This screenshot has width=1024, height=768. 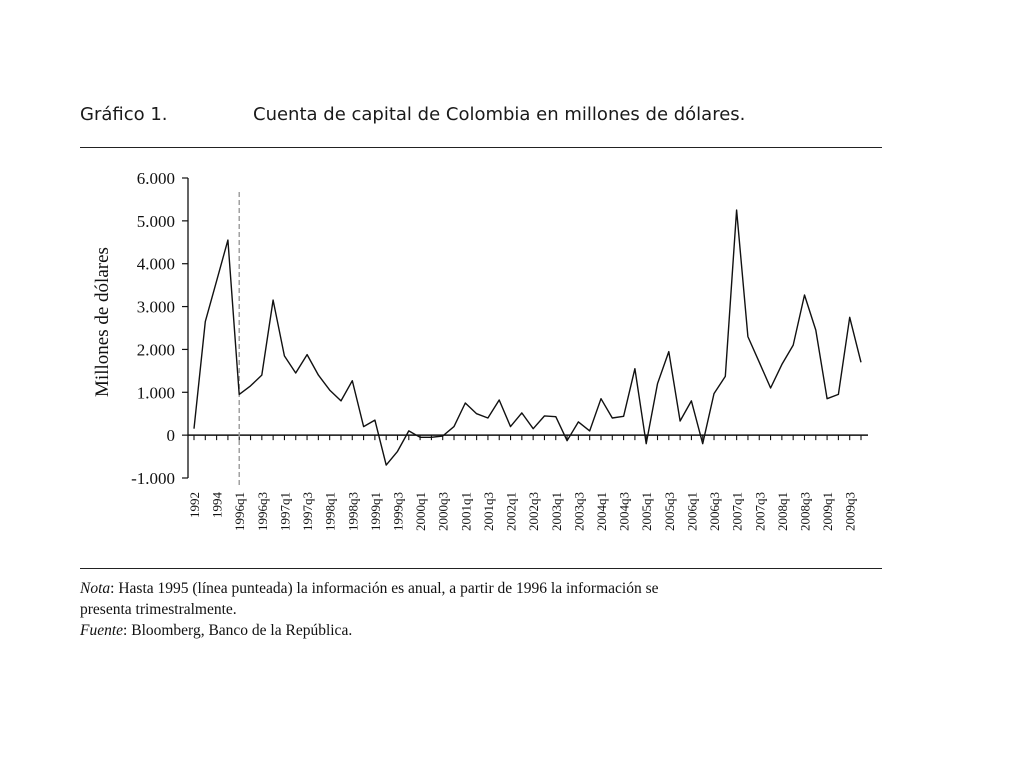 What do you see at coordinates (782, 511) in the screenshot?
I see `x-tick-label: 2008q1` at bounding box center [782, 511].